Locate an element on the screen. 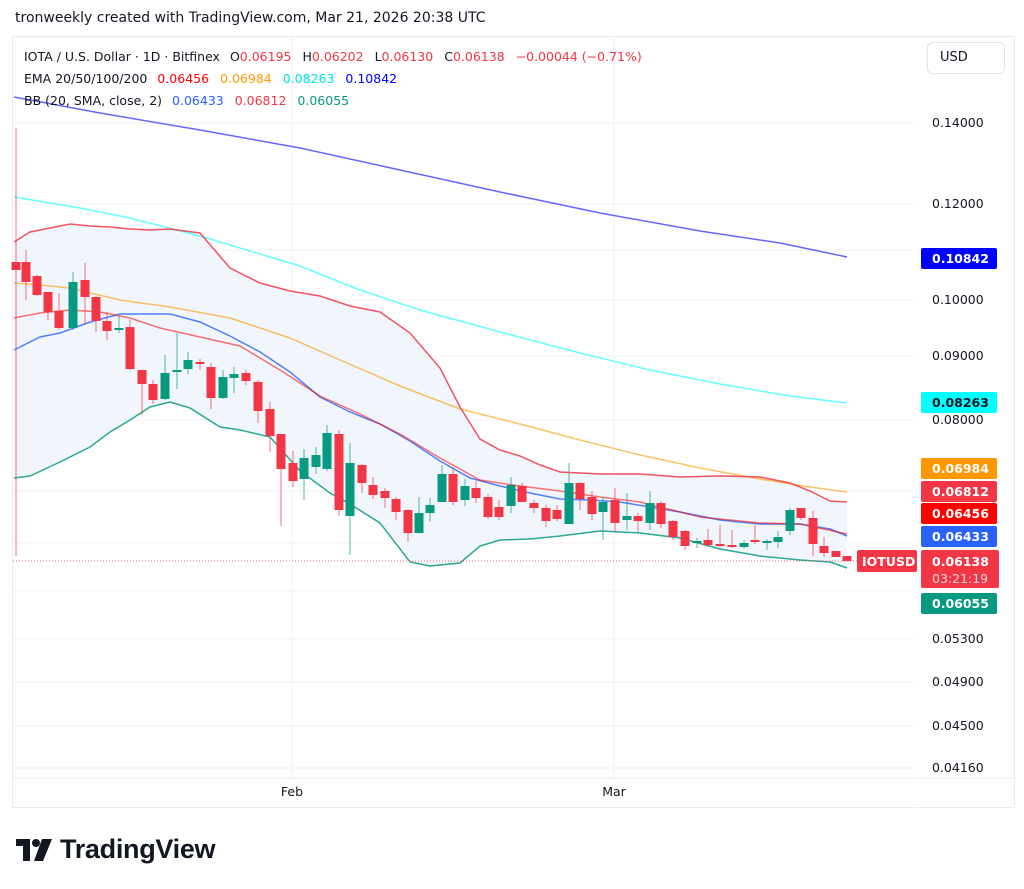  high-value: 0.06202 is located at coordinates (337, 56).